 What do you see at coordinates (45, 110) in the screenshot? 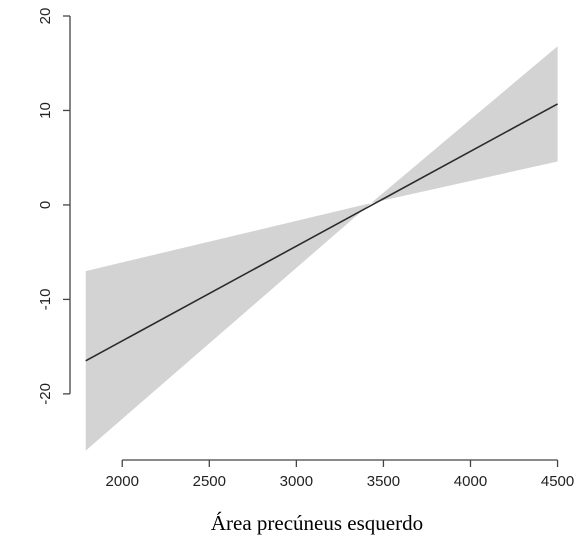
I see `y-tick-label: 10` at bounding box center [45, 110].